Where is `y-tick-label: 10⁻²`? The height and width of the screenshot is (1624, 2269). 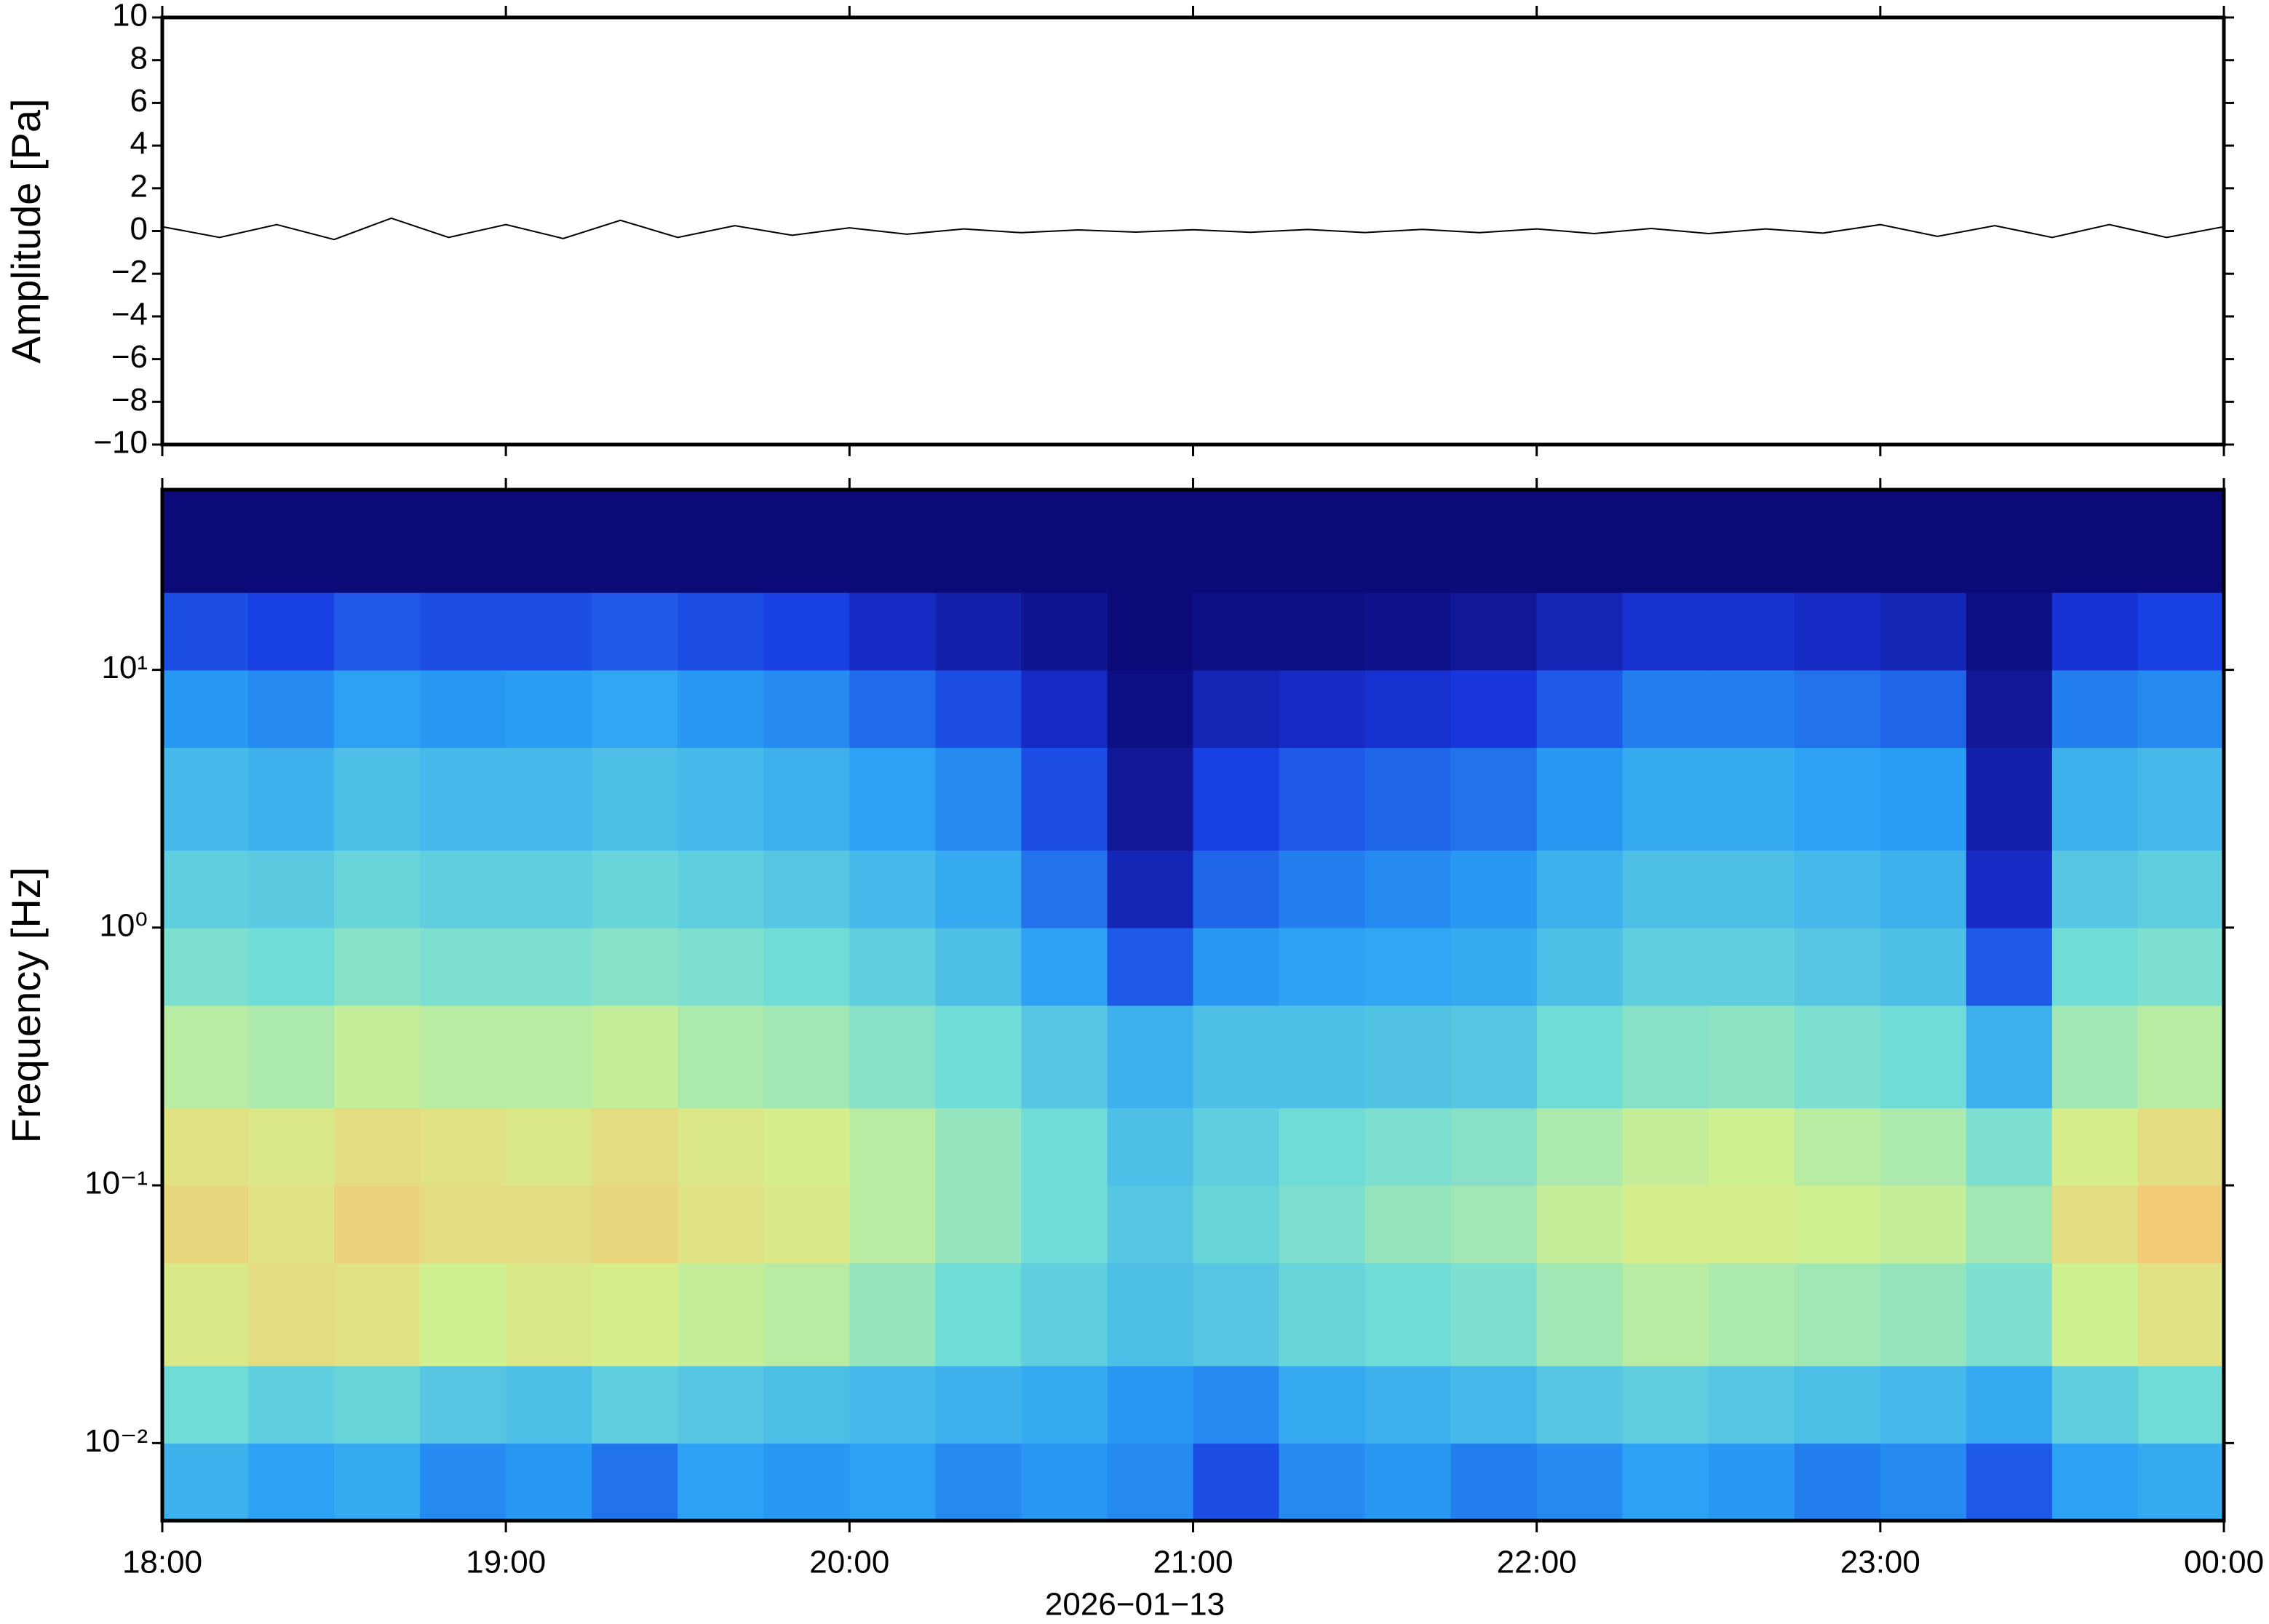
y-tick-label: 10⁻² is located at coordinates (116, 1441).